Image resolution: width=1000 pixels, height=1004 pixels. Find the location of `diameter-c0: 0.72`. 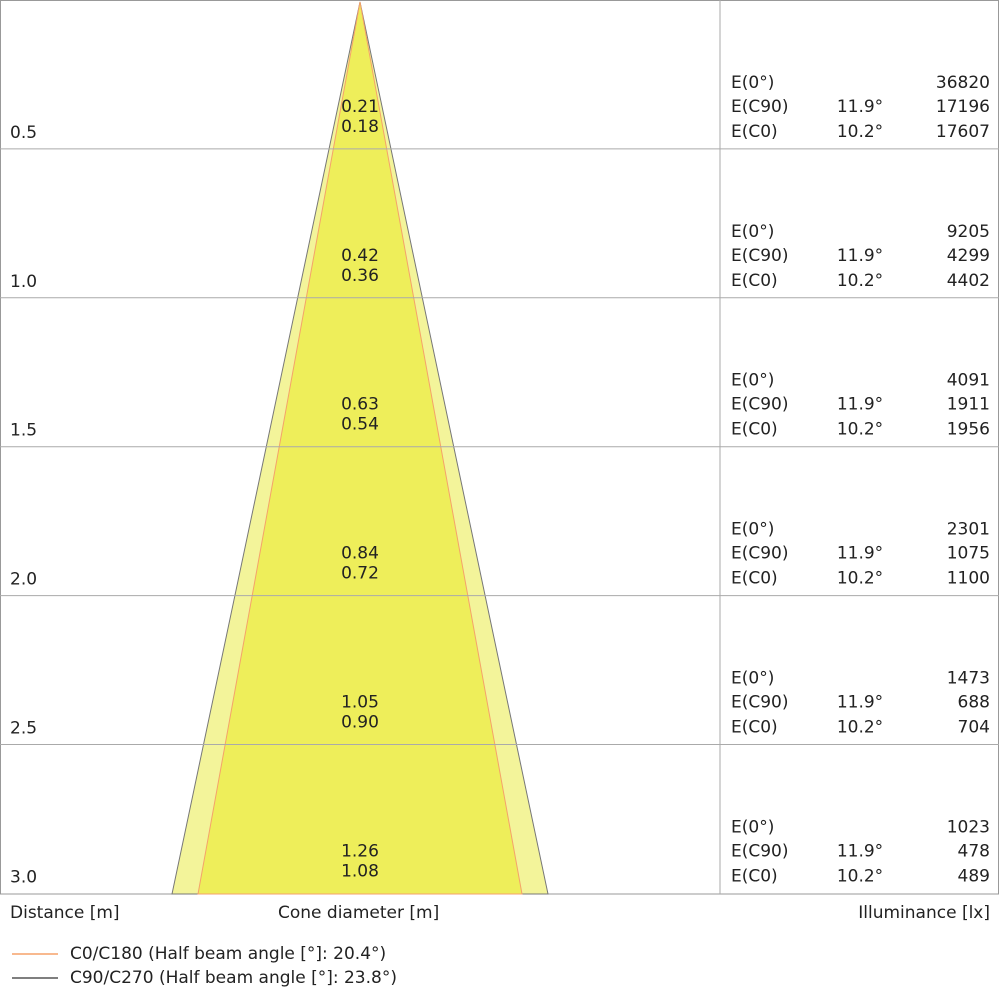

diameter-c0: 0.72 is located at coordinates (360, 574).